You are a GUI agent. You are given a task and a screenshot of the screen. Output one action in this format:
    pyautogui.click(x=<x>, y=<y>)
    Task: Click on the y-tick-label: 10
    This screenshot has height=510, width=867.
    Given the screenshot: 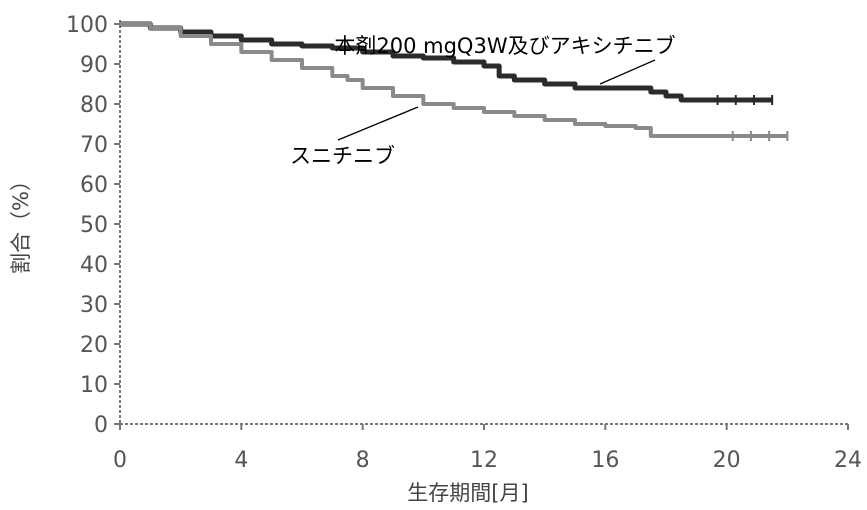 What is the action you would take?
    pyautogui.click(x=94, y=385)
    